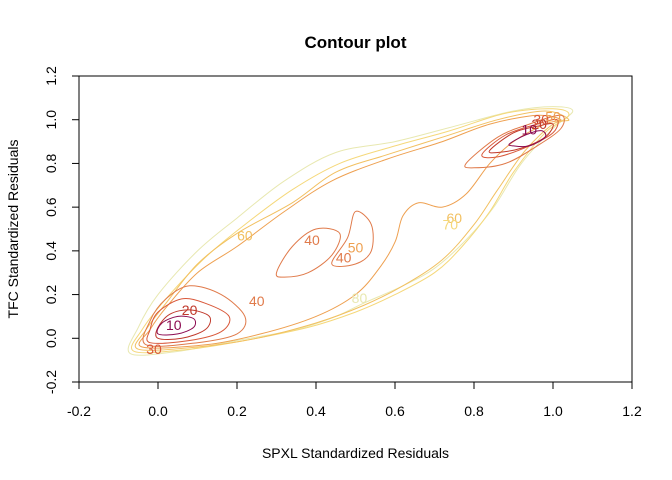  I want to click on x-tick-label: 0.8, so click(474, 411).